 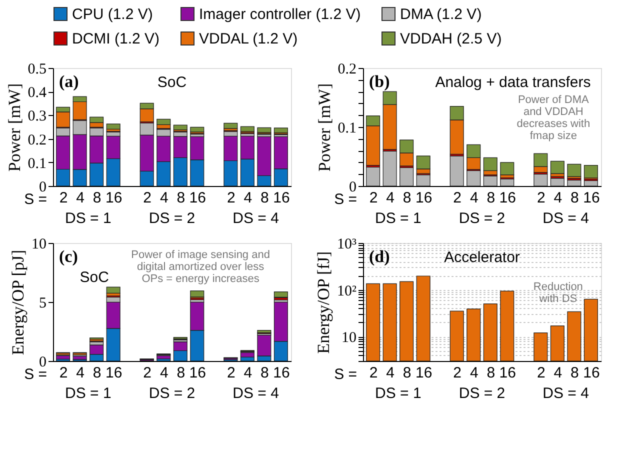 What do you see at coordinates (346, 374) in the screenshot?
I see `text: S =` at bounding box center [346, 374].